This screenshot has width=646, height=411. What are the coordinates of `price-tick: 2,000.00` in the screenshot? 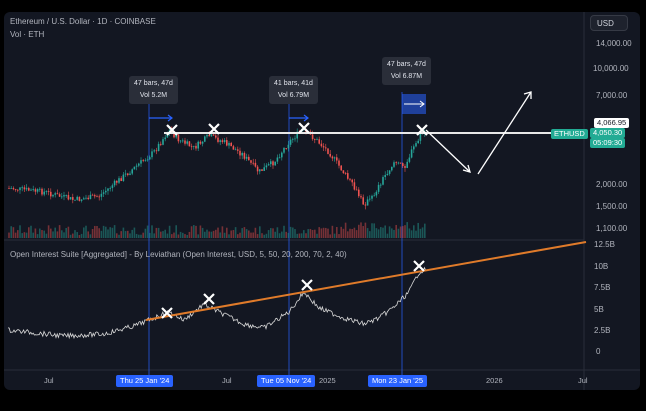 It's located at (612, 184).